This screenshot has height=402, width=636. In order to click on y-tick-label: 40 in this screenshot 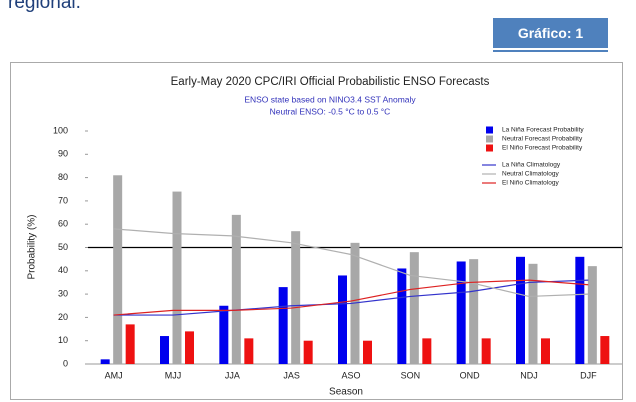, I will do `click(63, 270)`.